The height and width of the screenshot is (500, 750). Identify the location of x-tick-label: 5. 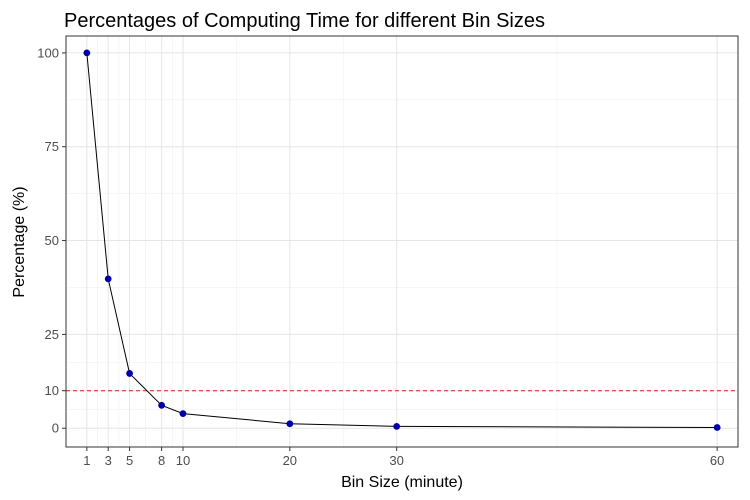
(129, 460).